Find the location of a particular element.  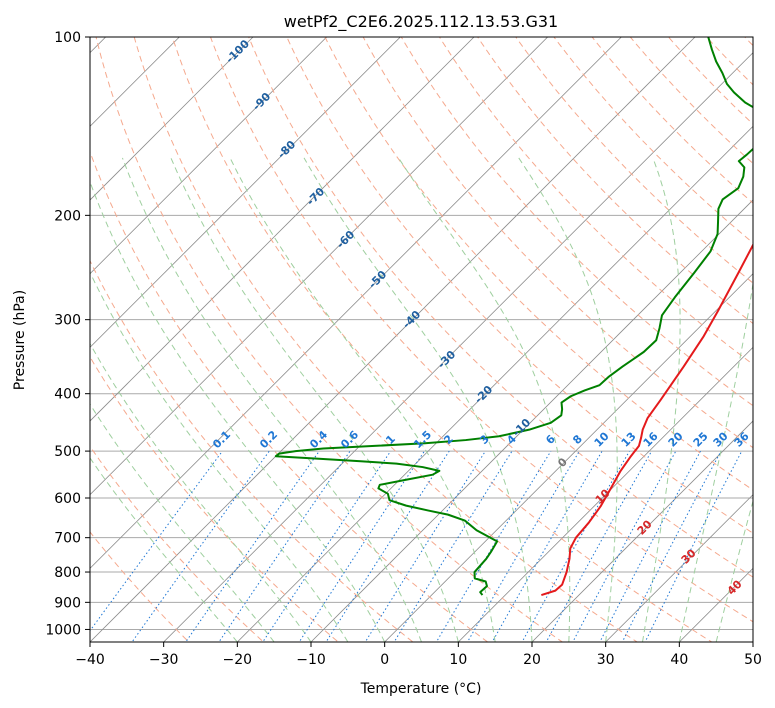

y-tick-label: 1000 is located at coordinates (63, 630).